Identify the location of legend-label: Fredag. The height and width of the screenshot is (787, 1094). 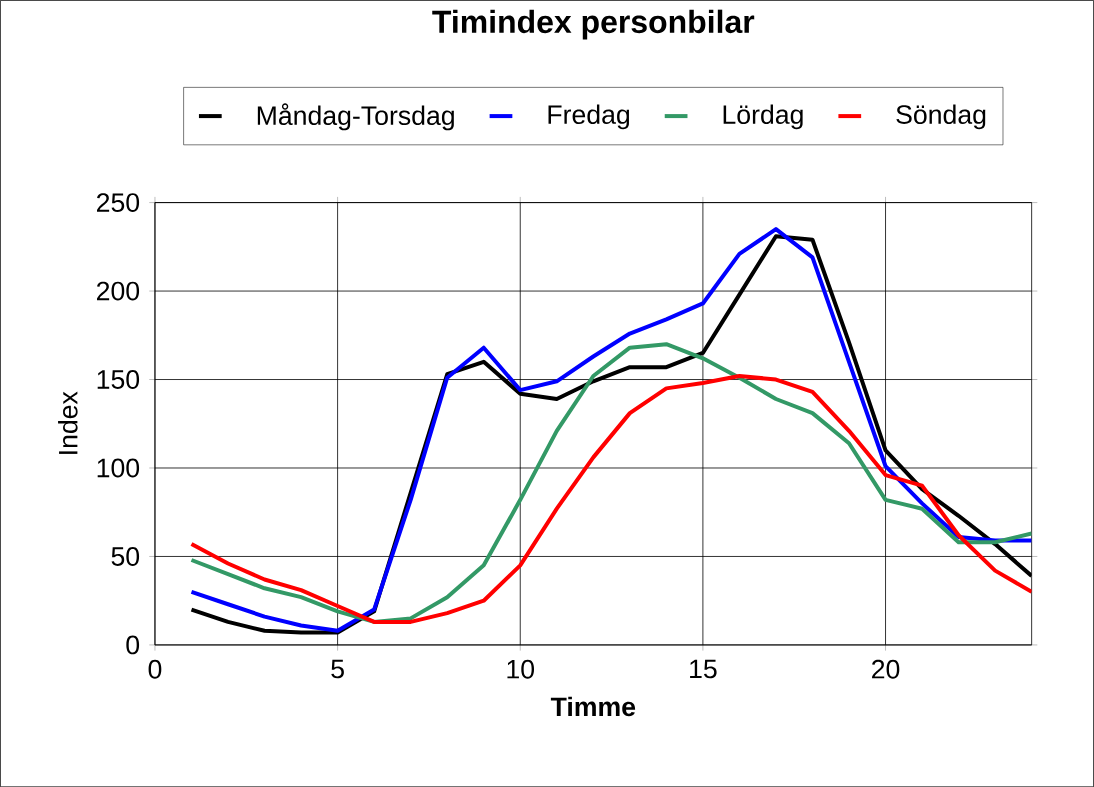
(589, 117).